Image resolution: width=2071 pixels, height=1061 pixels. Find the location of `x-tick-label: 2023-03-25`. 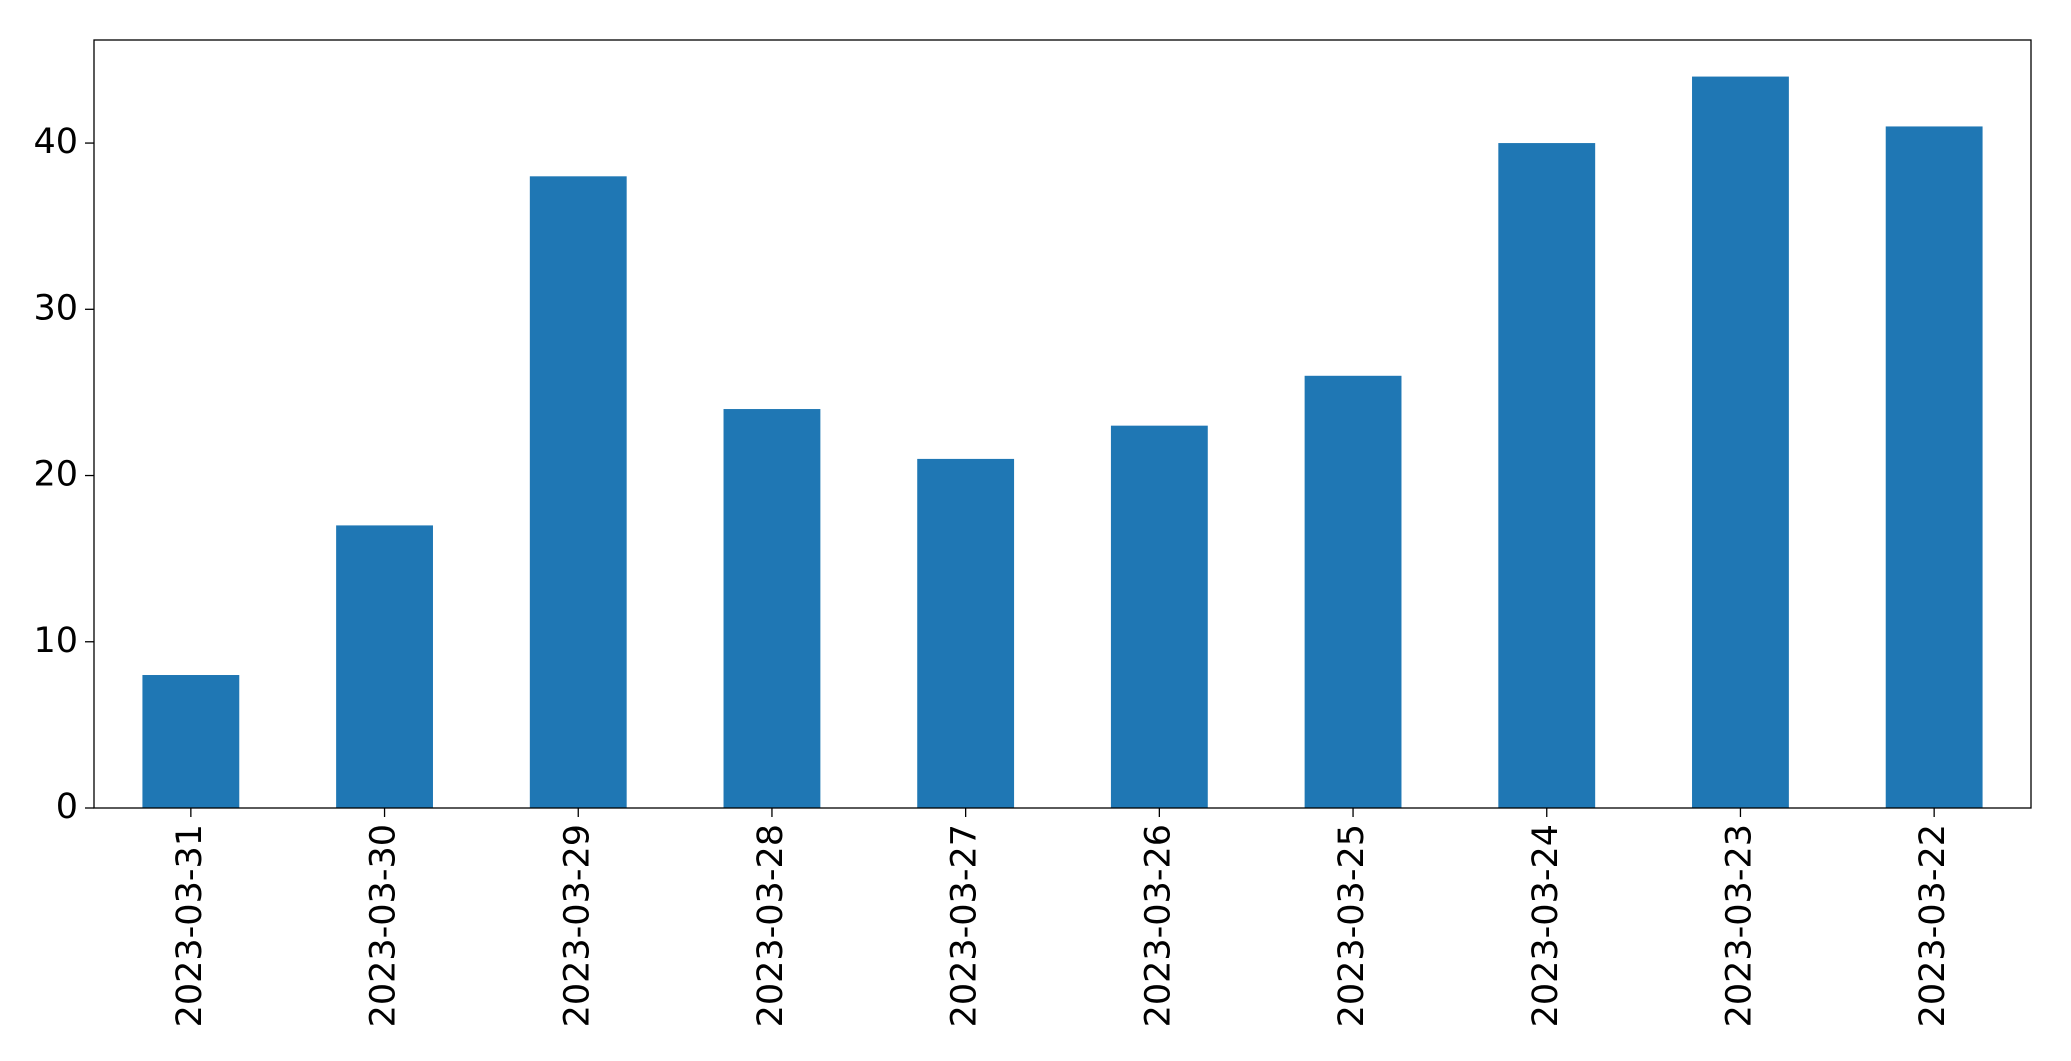

x-tick-label: 2023-03-25 is located at coordinates (1352, 925).